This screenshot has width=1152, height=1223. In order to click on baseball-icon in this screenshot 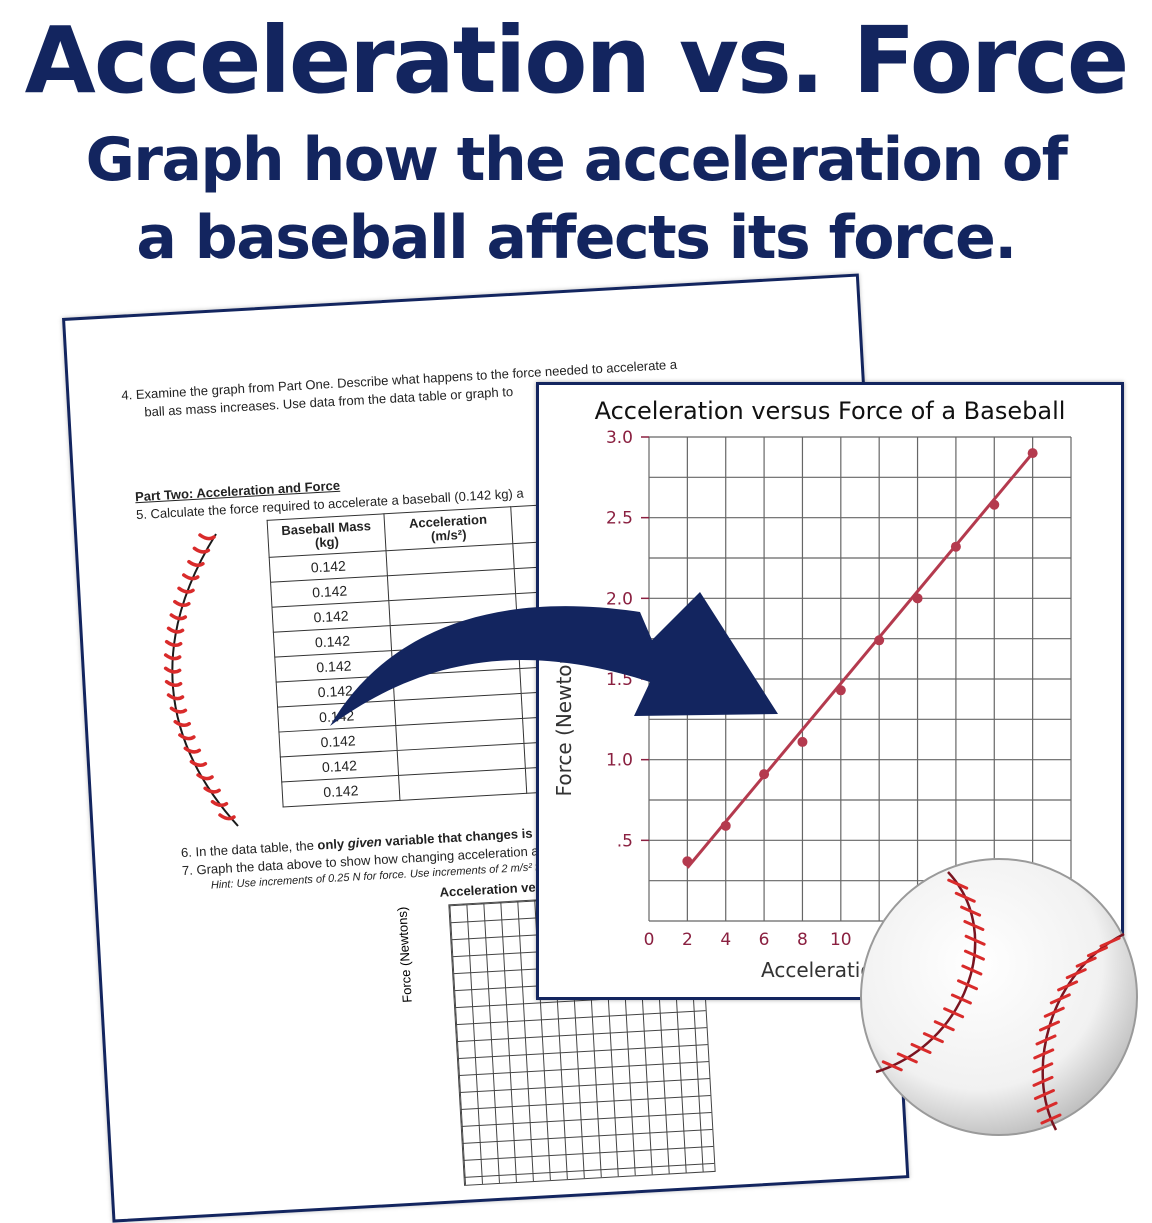, I will do `click(999, 997)`.